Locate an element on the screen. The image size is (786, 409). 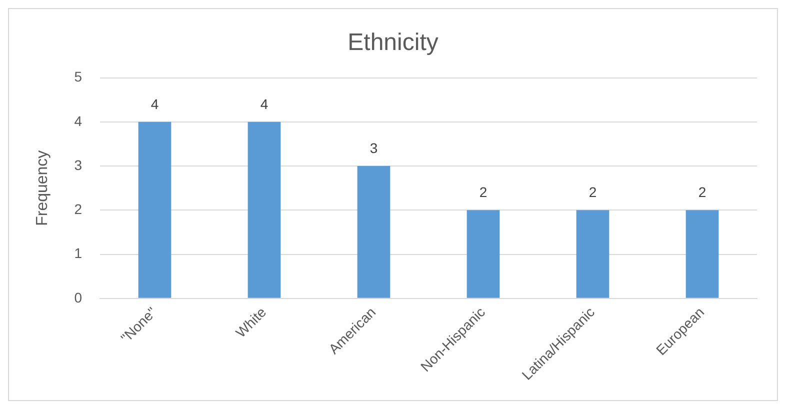
y-axis-title: Frequency is located at coordinates (43, 188).